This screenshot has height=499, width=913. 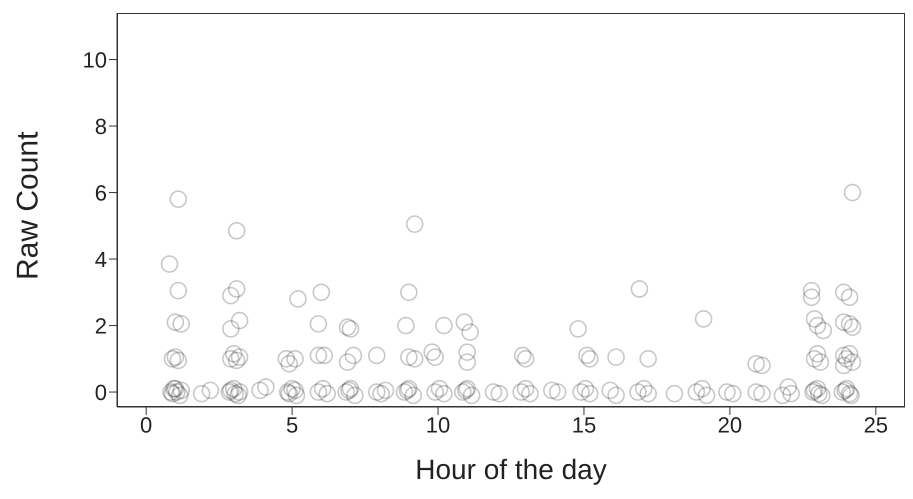 I want to click on y-tick-label: 2, so click(x=100, y=325).